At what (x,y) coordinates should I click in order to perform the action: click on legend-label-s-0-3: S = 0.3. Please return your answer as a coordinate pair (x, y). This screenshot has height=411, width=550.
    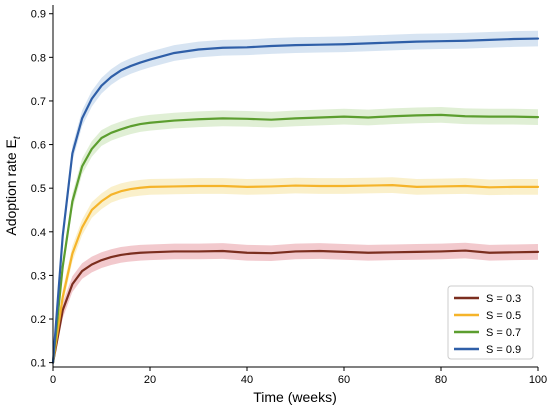
    Looking at the image, I should click on (503, 299).